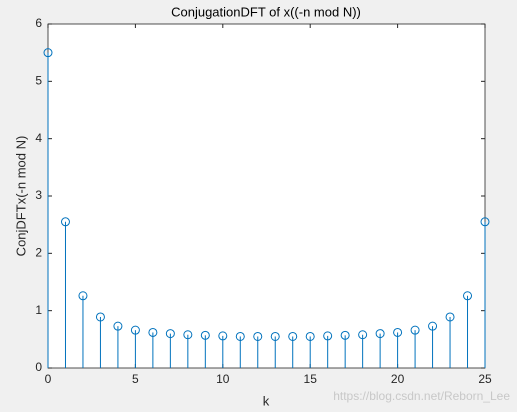  I want to click on y-tick-label: 0, so click(38, 367).